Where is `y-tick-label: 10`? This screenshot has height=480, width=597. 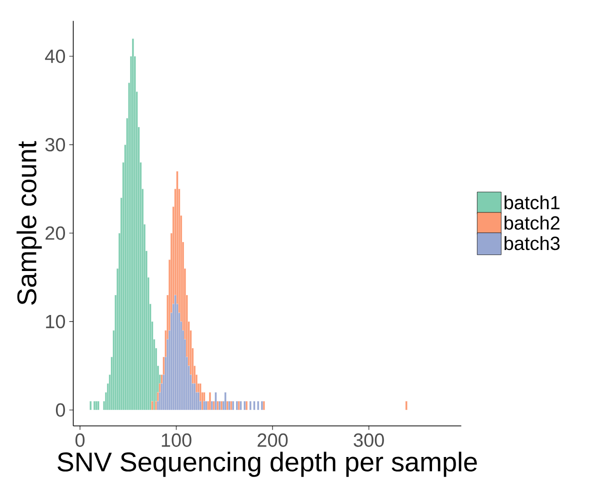 y-tick-label: 10 is located at coordinates (56, 321).